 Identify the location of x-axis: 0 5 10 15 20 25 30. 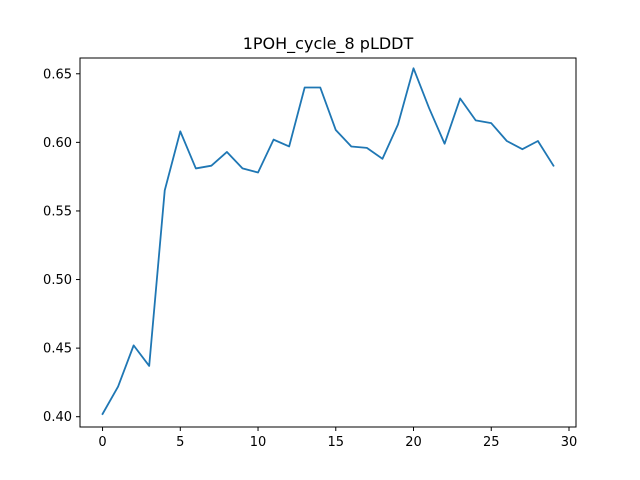
(337, 438).